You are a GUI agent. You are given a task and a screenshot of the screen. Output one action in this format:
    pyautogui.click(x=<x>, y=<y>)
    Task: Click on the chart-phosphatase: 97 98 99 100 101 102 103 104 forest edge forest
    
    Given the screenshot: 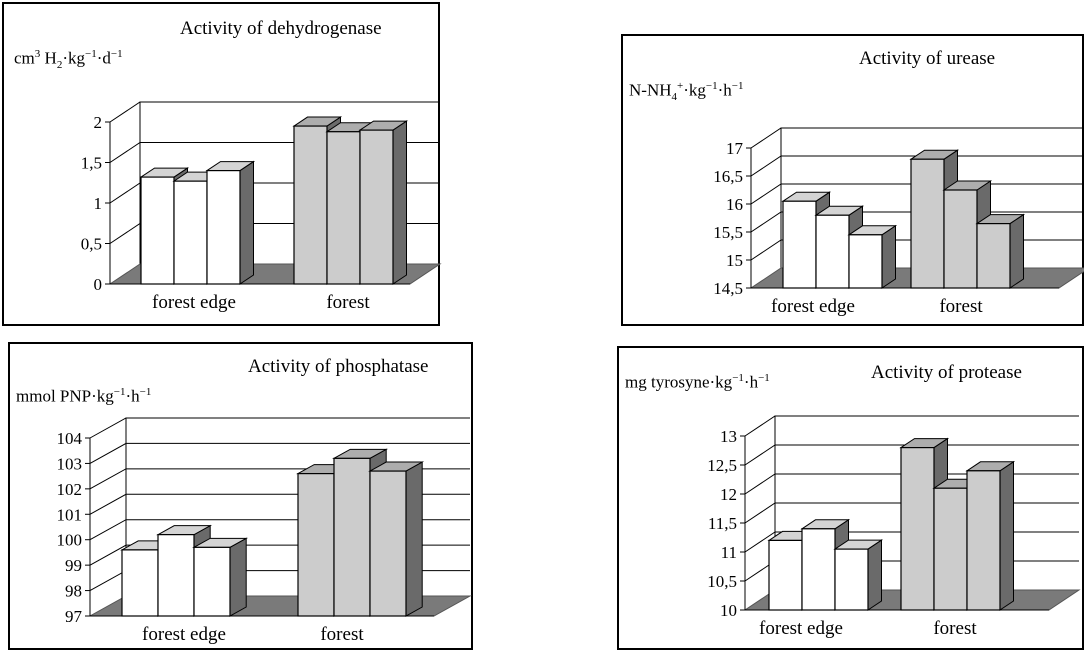 What is the action you would take?
    pyautogui.click(x=264, y=531)
    